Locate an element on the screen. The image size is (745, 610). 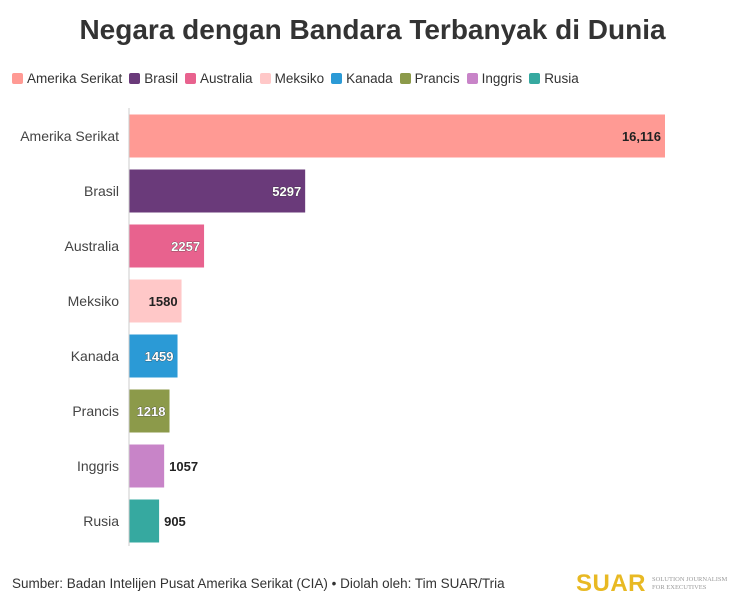
data-label: 1218 is located at coordinates (151, 411).